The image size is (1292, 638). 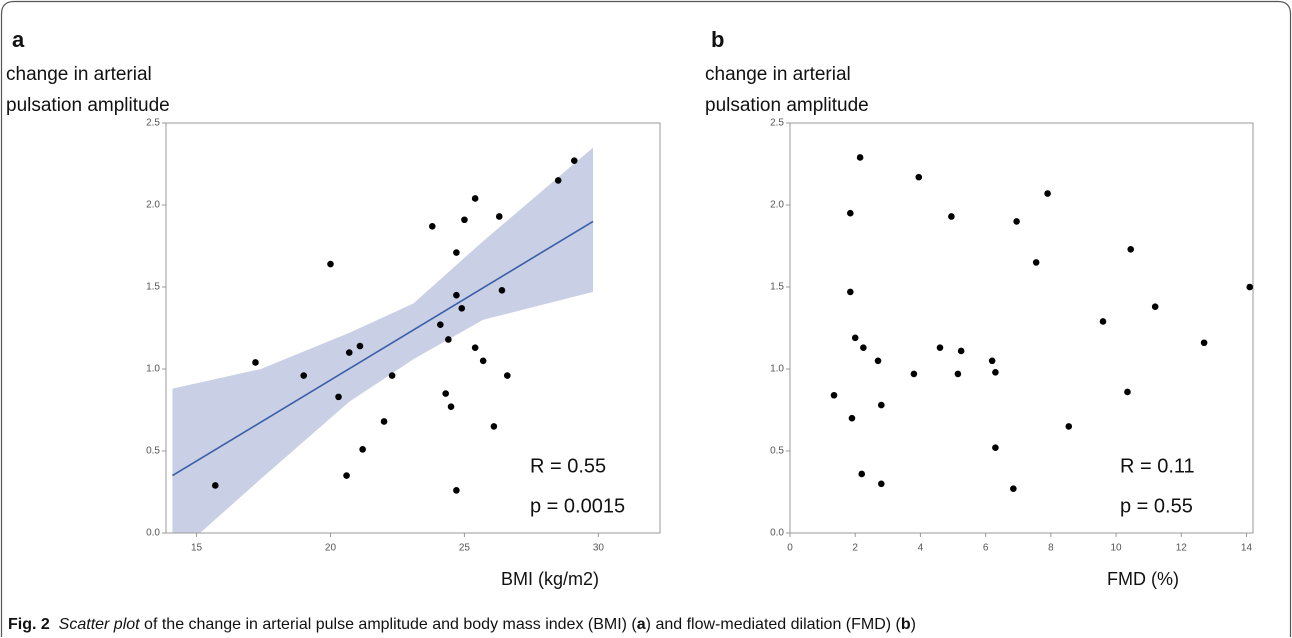 What do you see at coordinates (913, 624) in the screenshot?
I see `caption-part: )` at bounding box center [913, 624].